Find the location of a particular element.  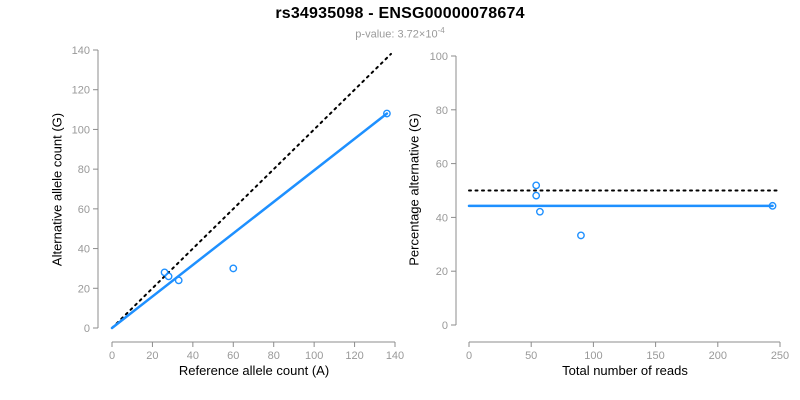

left-x-axis-title: Reference allele count (A) is located at coordinates (254, 370).